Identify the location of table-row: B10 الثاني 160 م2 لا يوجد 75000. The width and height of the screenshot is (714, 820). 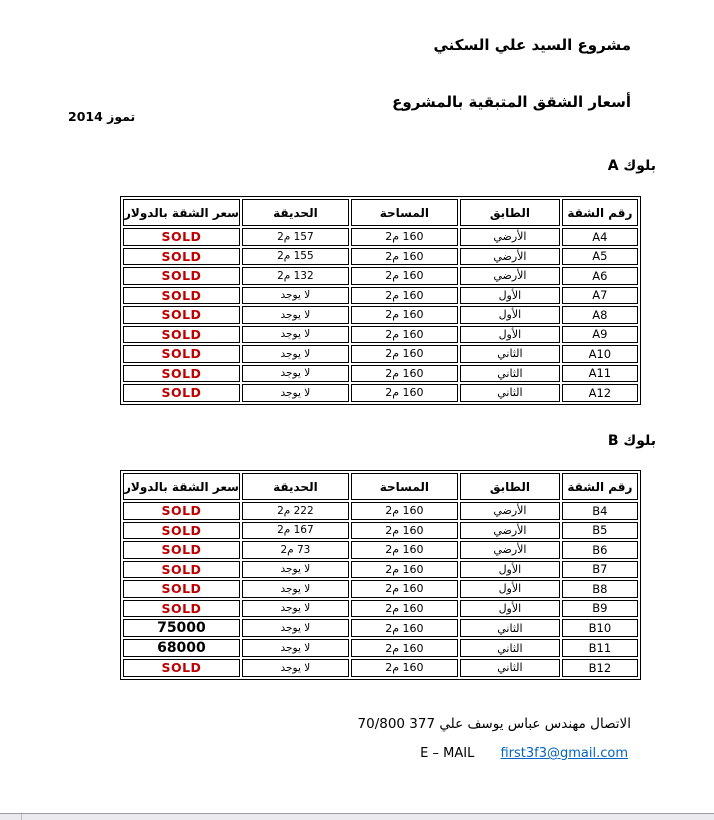
(380, 628).